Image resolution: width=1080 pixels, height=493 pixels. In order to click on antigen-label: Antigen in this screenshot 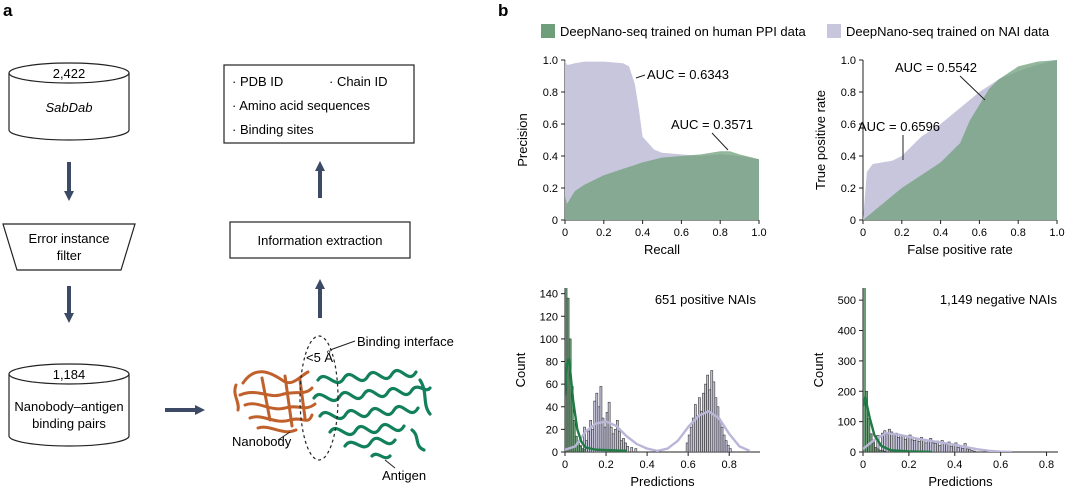, I will do `click(404, 475)`.